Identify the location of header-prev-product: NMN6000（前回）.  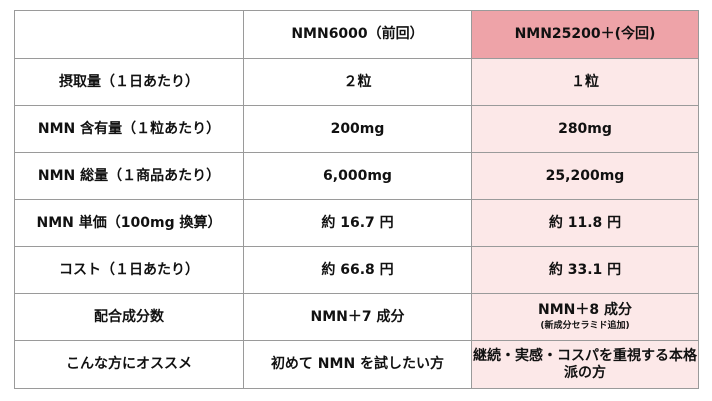
(357, 34).